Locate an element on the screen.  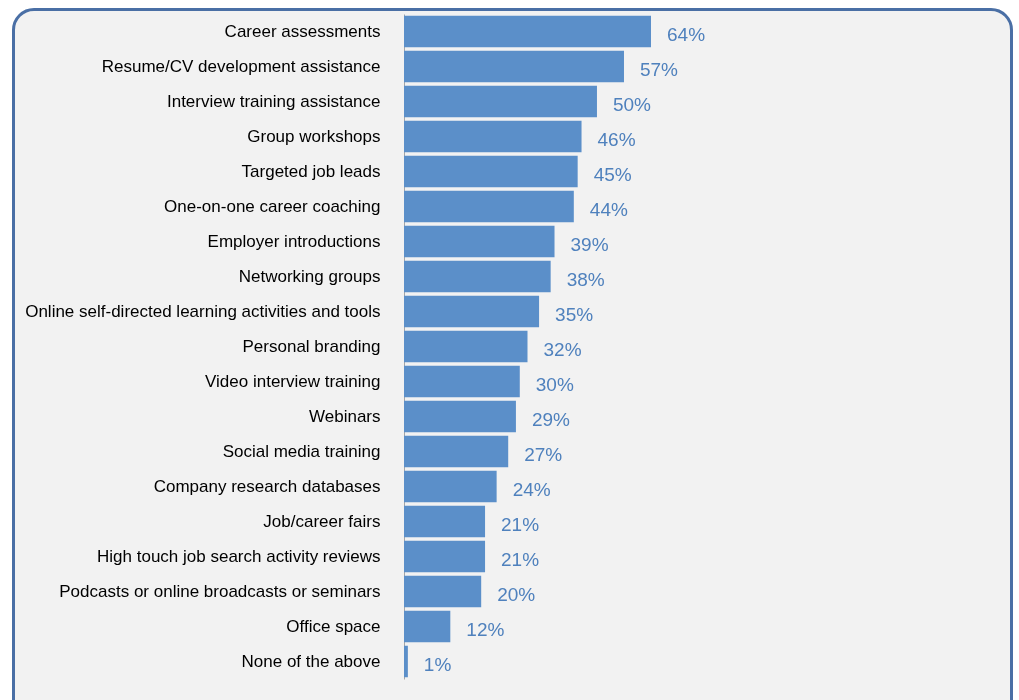
y-tick-label: Targeted job leads is located at coordinates (311, 171).